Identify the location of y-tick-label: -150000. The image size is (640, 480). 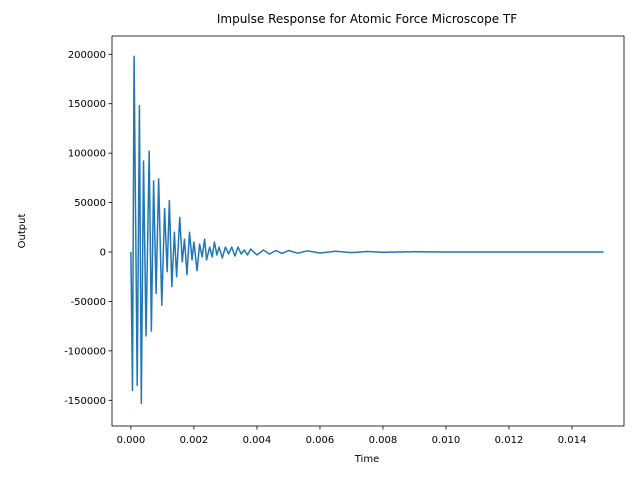
(85, 401).